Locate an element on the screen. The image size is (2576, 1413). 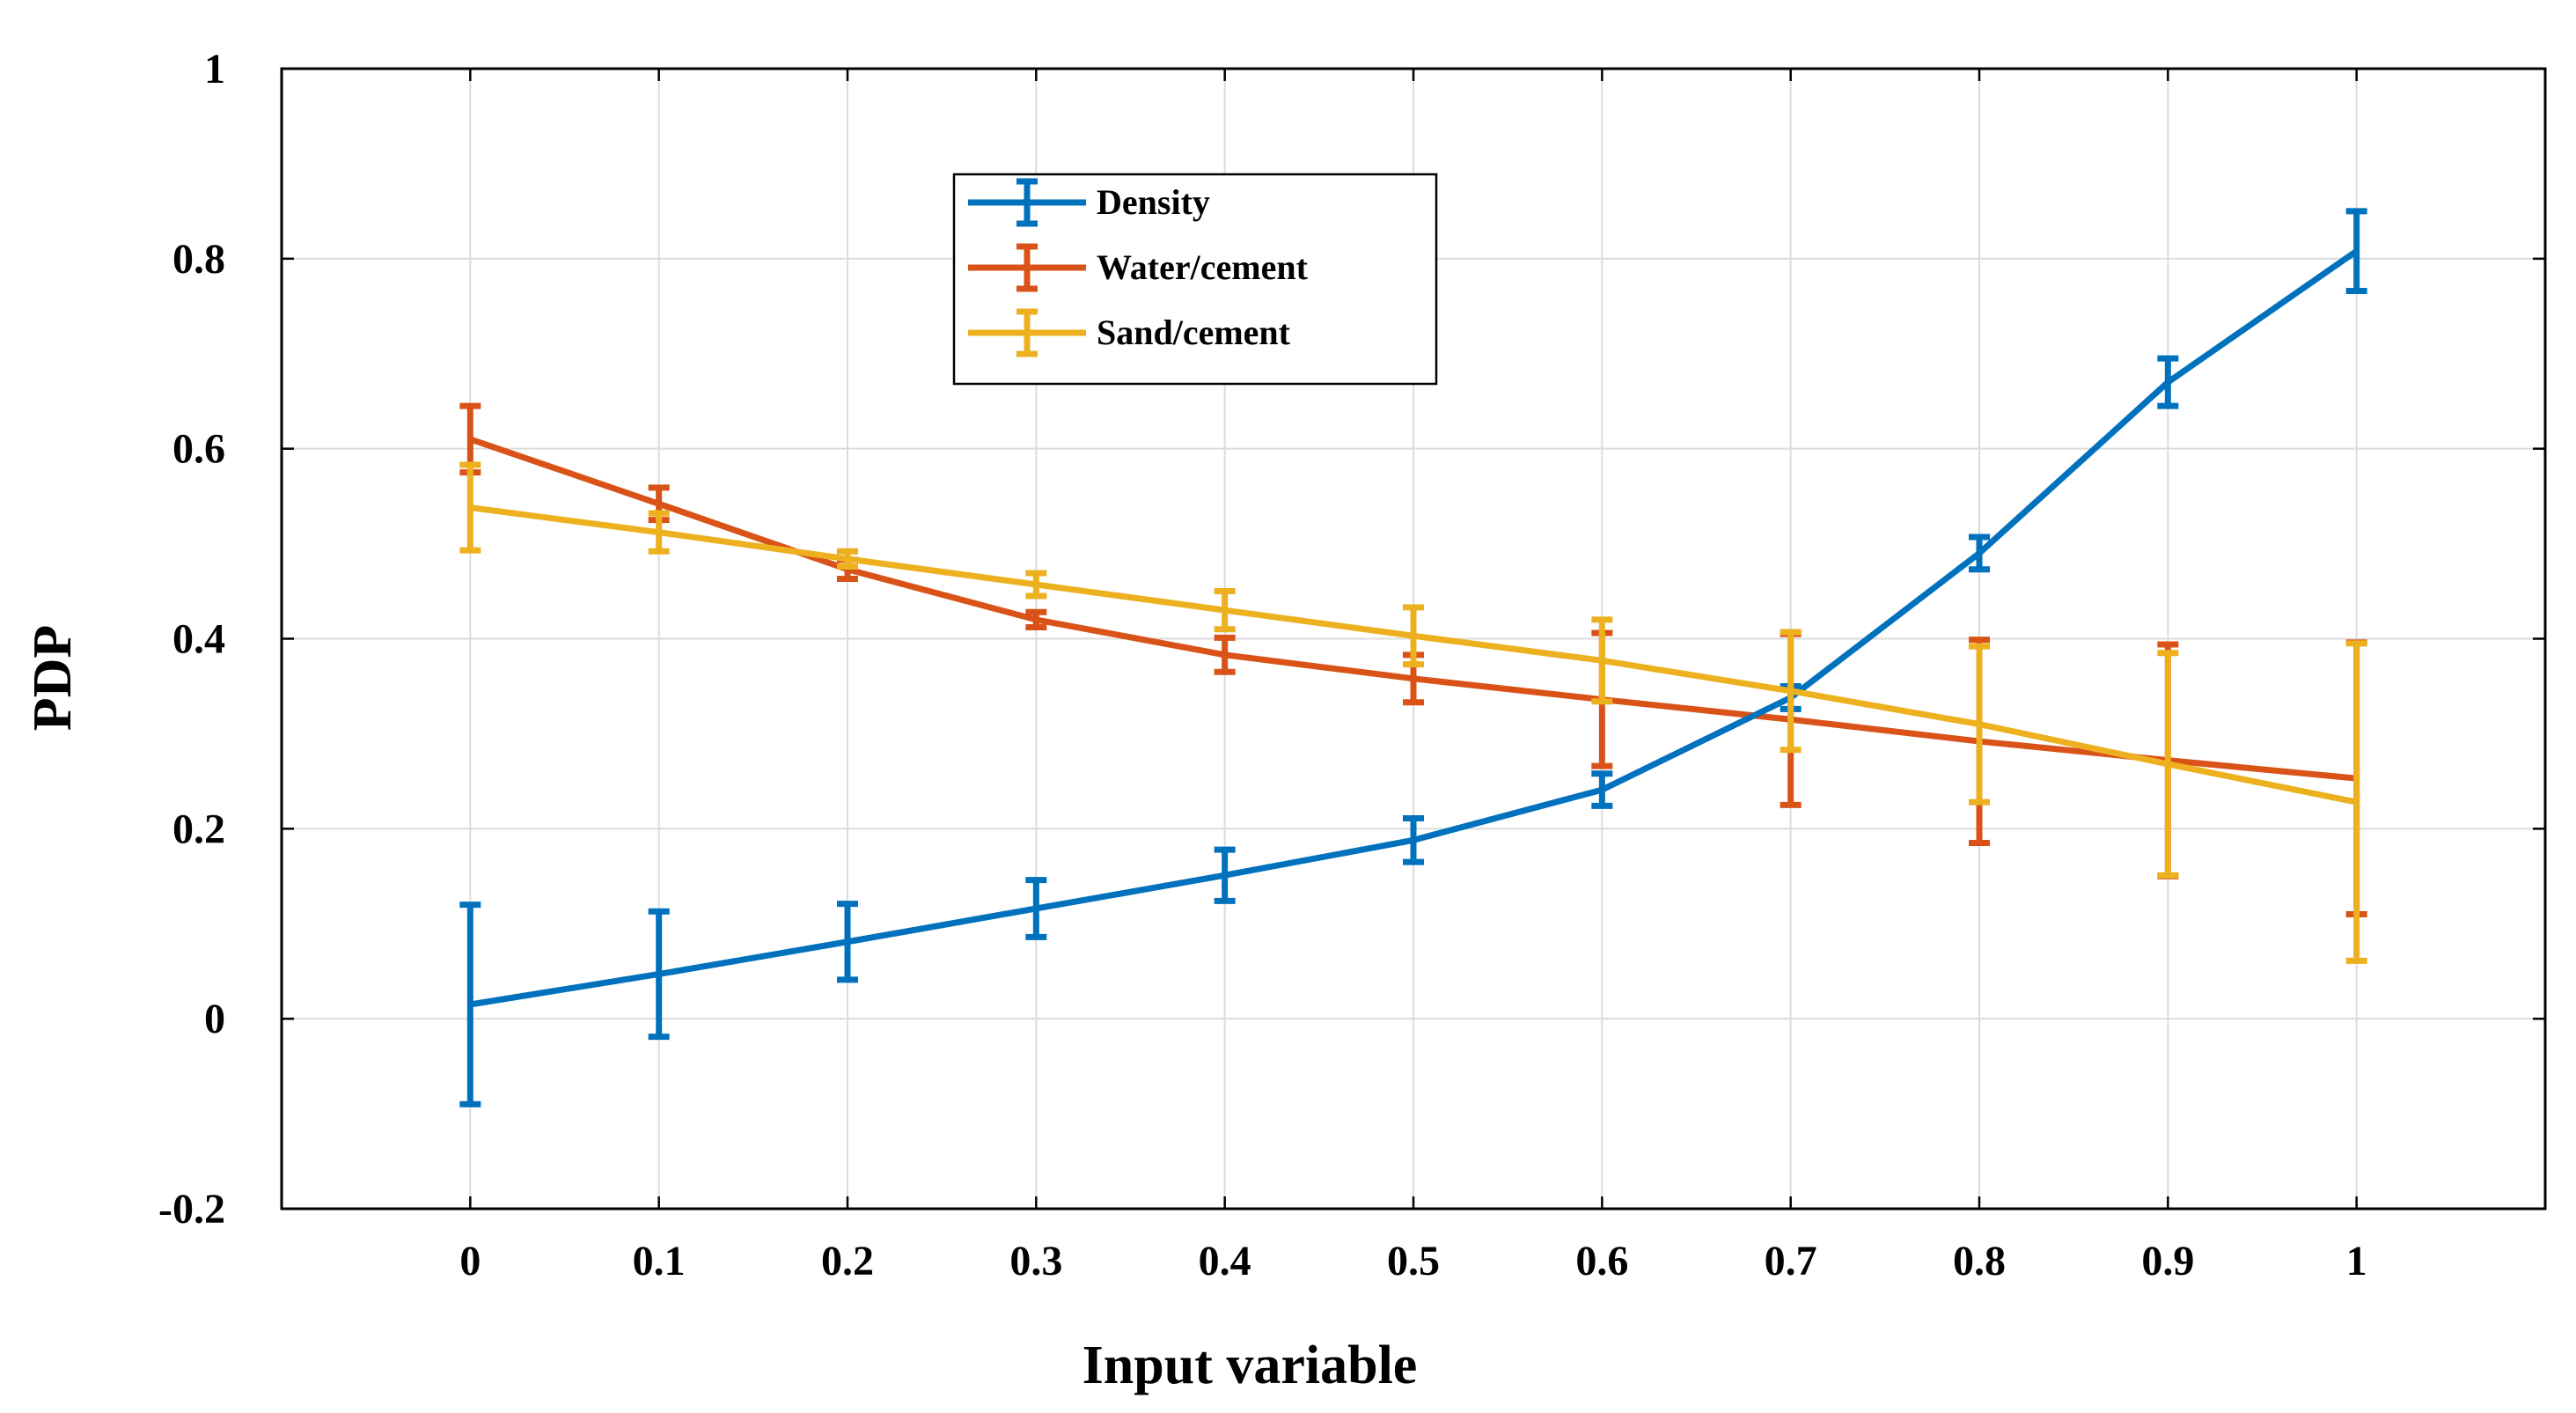
y-tick-label: 0.8 is located at coordinates (198, 259).